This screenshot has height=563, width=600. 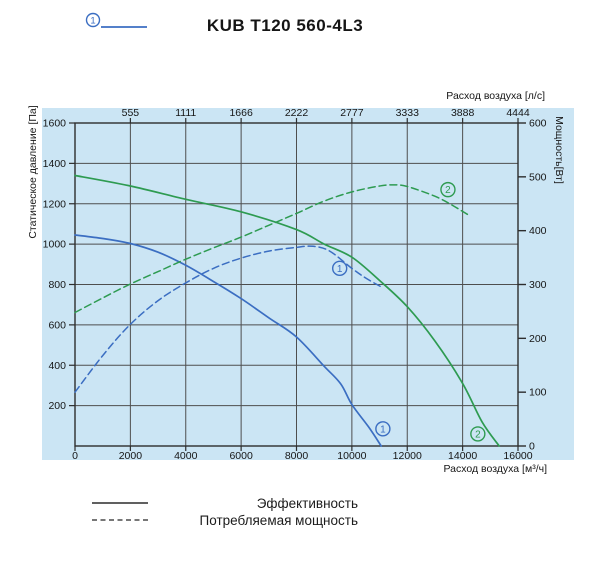 What do you see at coordinates (559, 150) in the screenshot?
I see `axis-title-right: Мощность[Вт]` at bounding box center [559, 150].